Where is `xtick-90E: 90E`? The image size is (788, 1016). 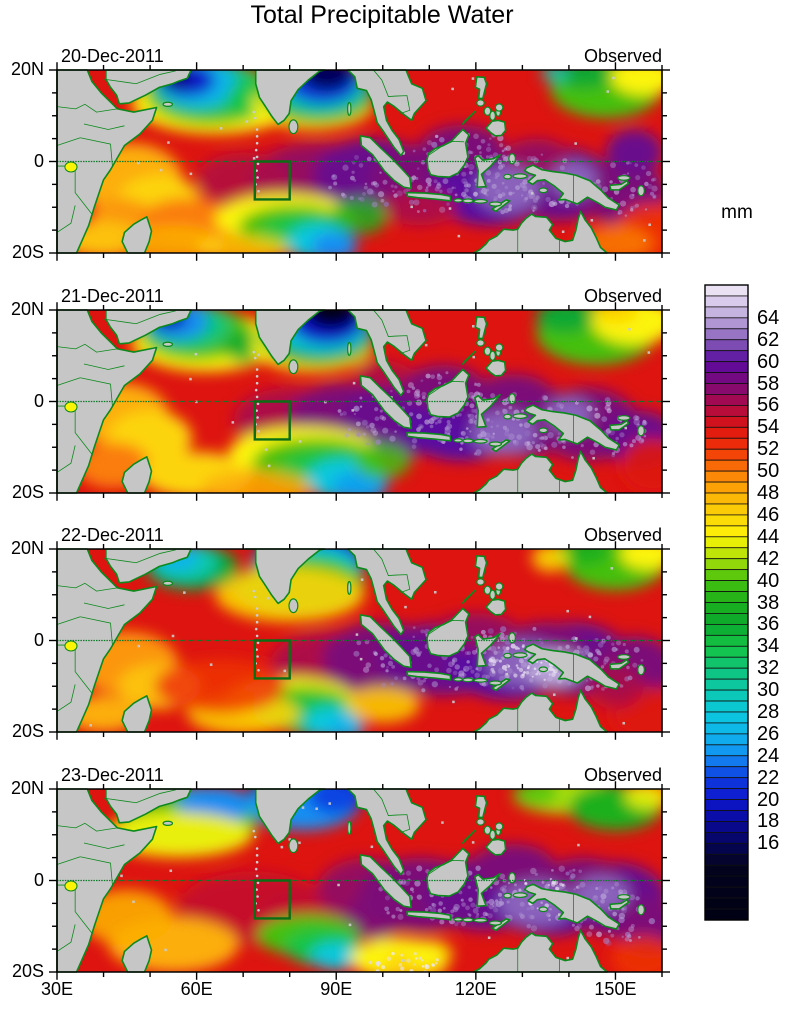 xtick-90E: 90E is located at coordinates (336, 989).